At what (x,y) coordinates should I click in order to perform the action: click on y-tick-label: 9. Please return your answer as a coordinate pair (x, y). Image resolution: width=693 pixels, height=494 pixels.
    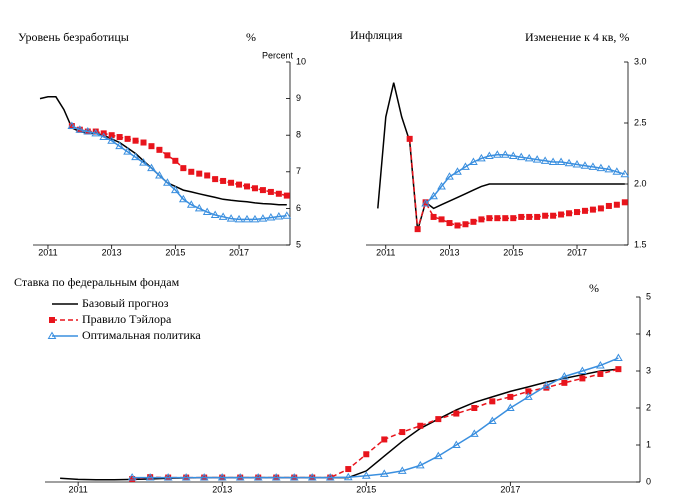
    Looking at the image, I should click on (298, 98).